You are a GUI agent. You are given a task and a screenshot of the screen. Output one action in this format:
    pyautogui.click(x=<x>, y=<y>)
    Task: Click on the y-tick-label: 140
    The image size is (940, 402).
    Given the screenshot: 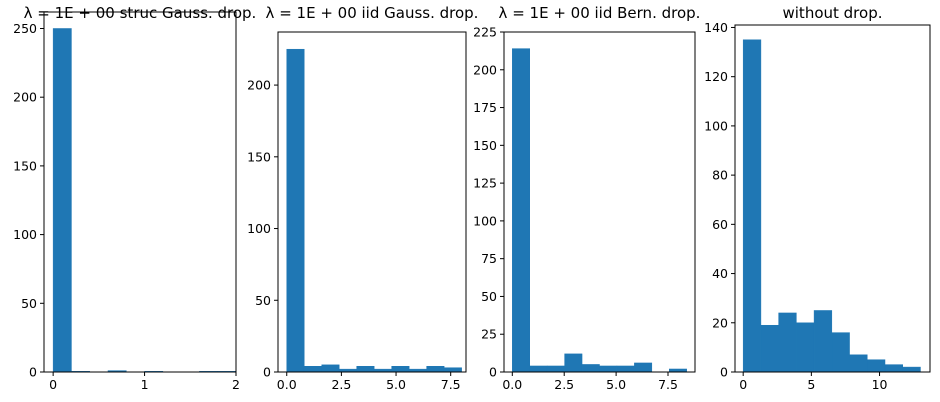 What is the action you would take?
    pyautogui.click(x=716, y=27)
    